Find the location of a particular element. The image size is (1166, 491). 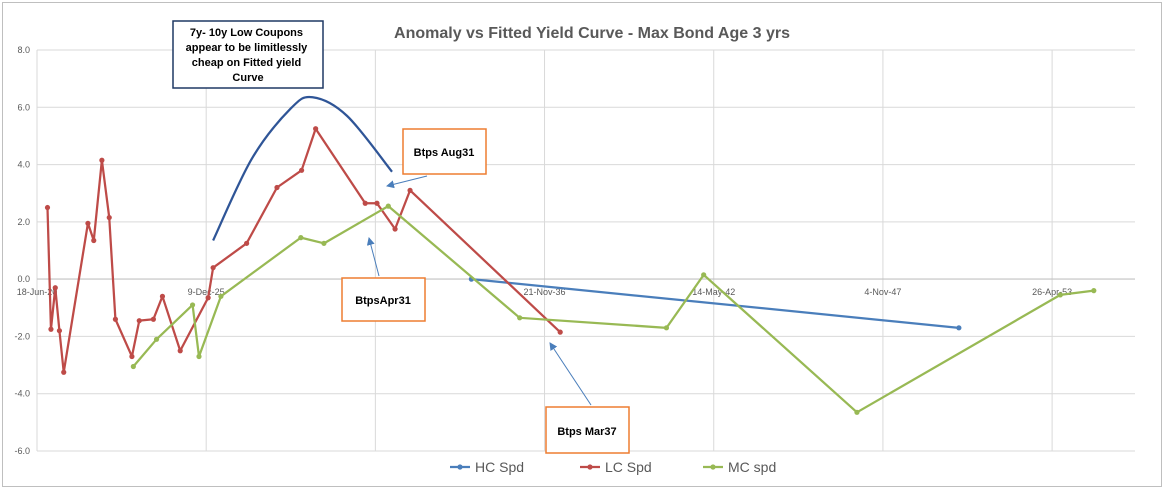

annotation-line-3: cheap on Fitted yield is located at coordinates (246, 63).